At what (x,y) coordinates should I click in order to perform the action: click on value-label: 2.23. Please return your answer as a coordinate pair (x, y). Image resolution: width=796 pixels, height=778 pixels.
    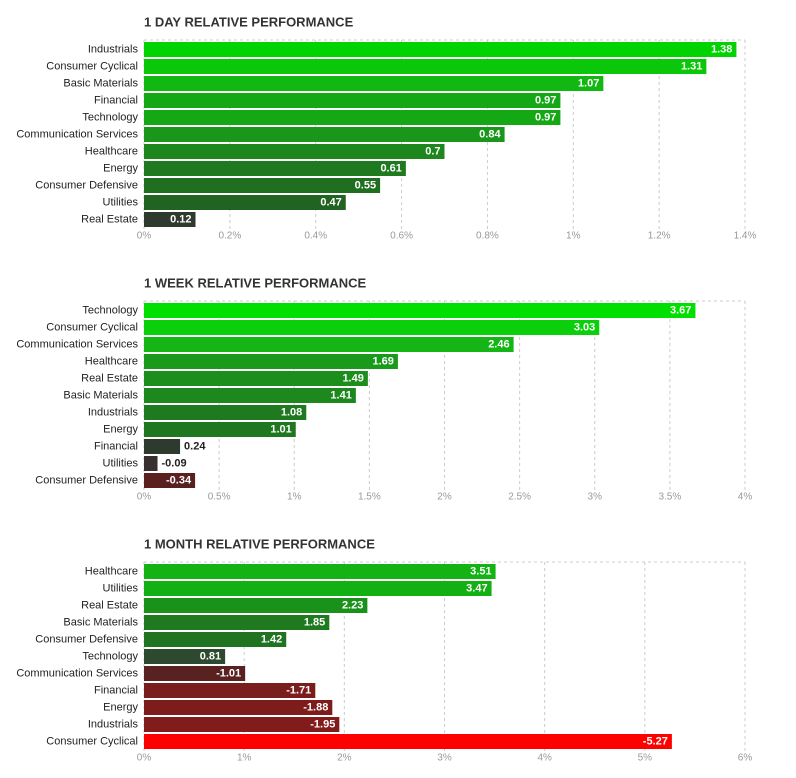
    Looking at the image, I should click on (352, 605).